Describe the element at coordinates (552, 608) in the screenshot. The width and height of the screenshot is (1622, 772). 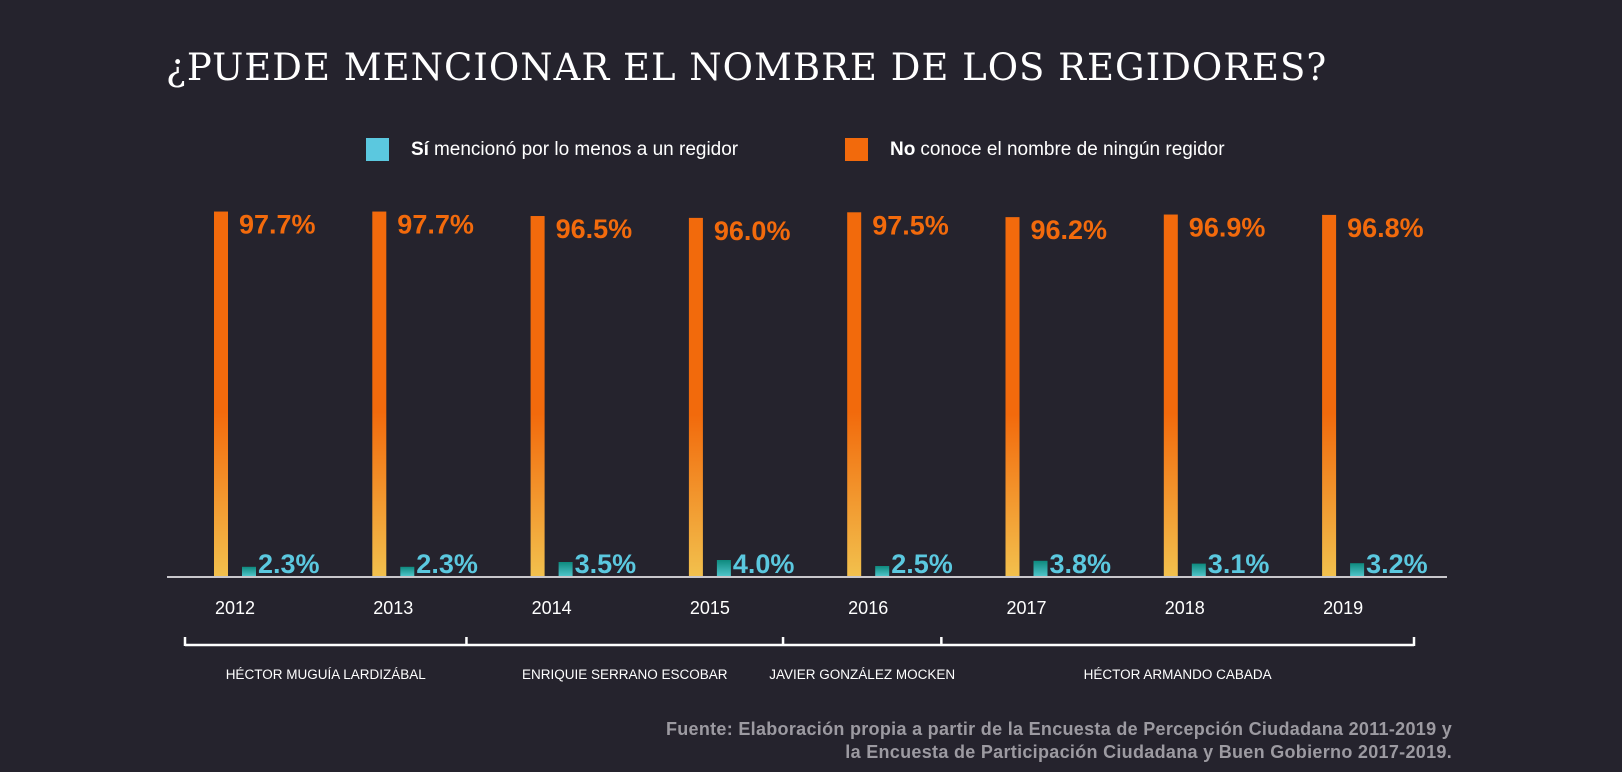
I see `x-tick-label-2014: 2014` at that location.